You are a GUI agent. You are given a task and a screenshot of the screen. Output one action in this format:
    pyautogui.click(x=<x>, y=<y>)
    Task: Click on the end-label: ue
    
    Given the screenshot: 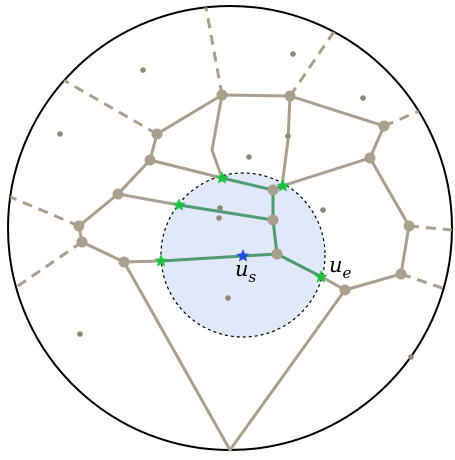 What is the action you would take?
    pyautogui.click(x=340, y=267)
    